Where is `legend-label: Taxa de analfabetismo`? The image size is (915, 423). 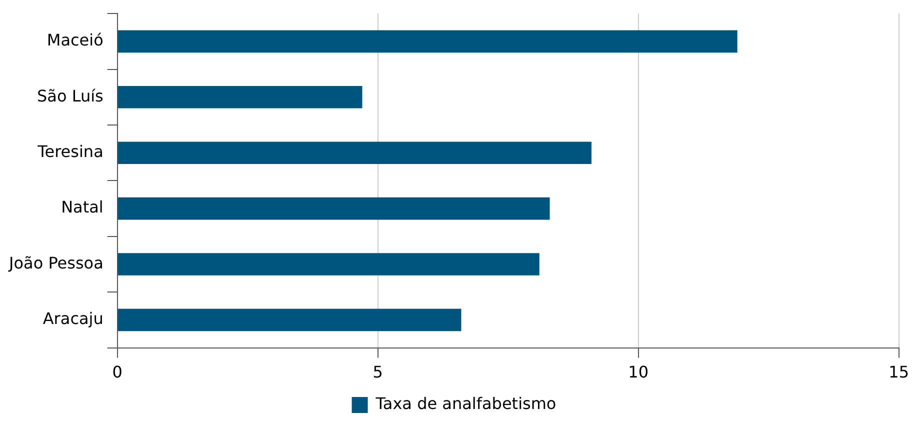
legend-label: Taxa de analfabetismo is located at coordinates (465, 404).